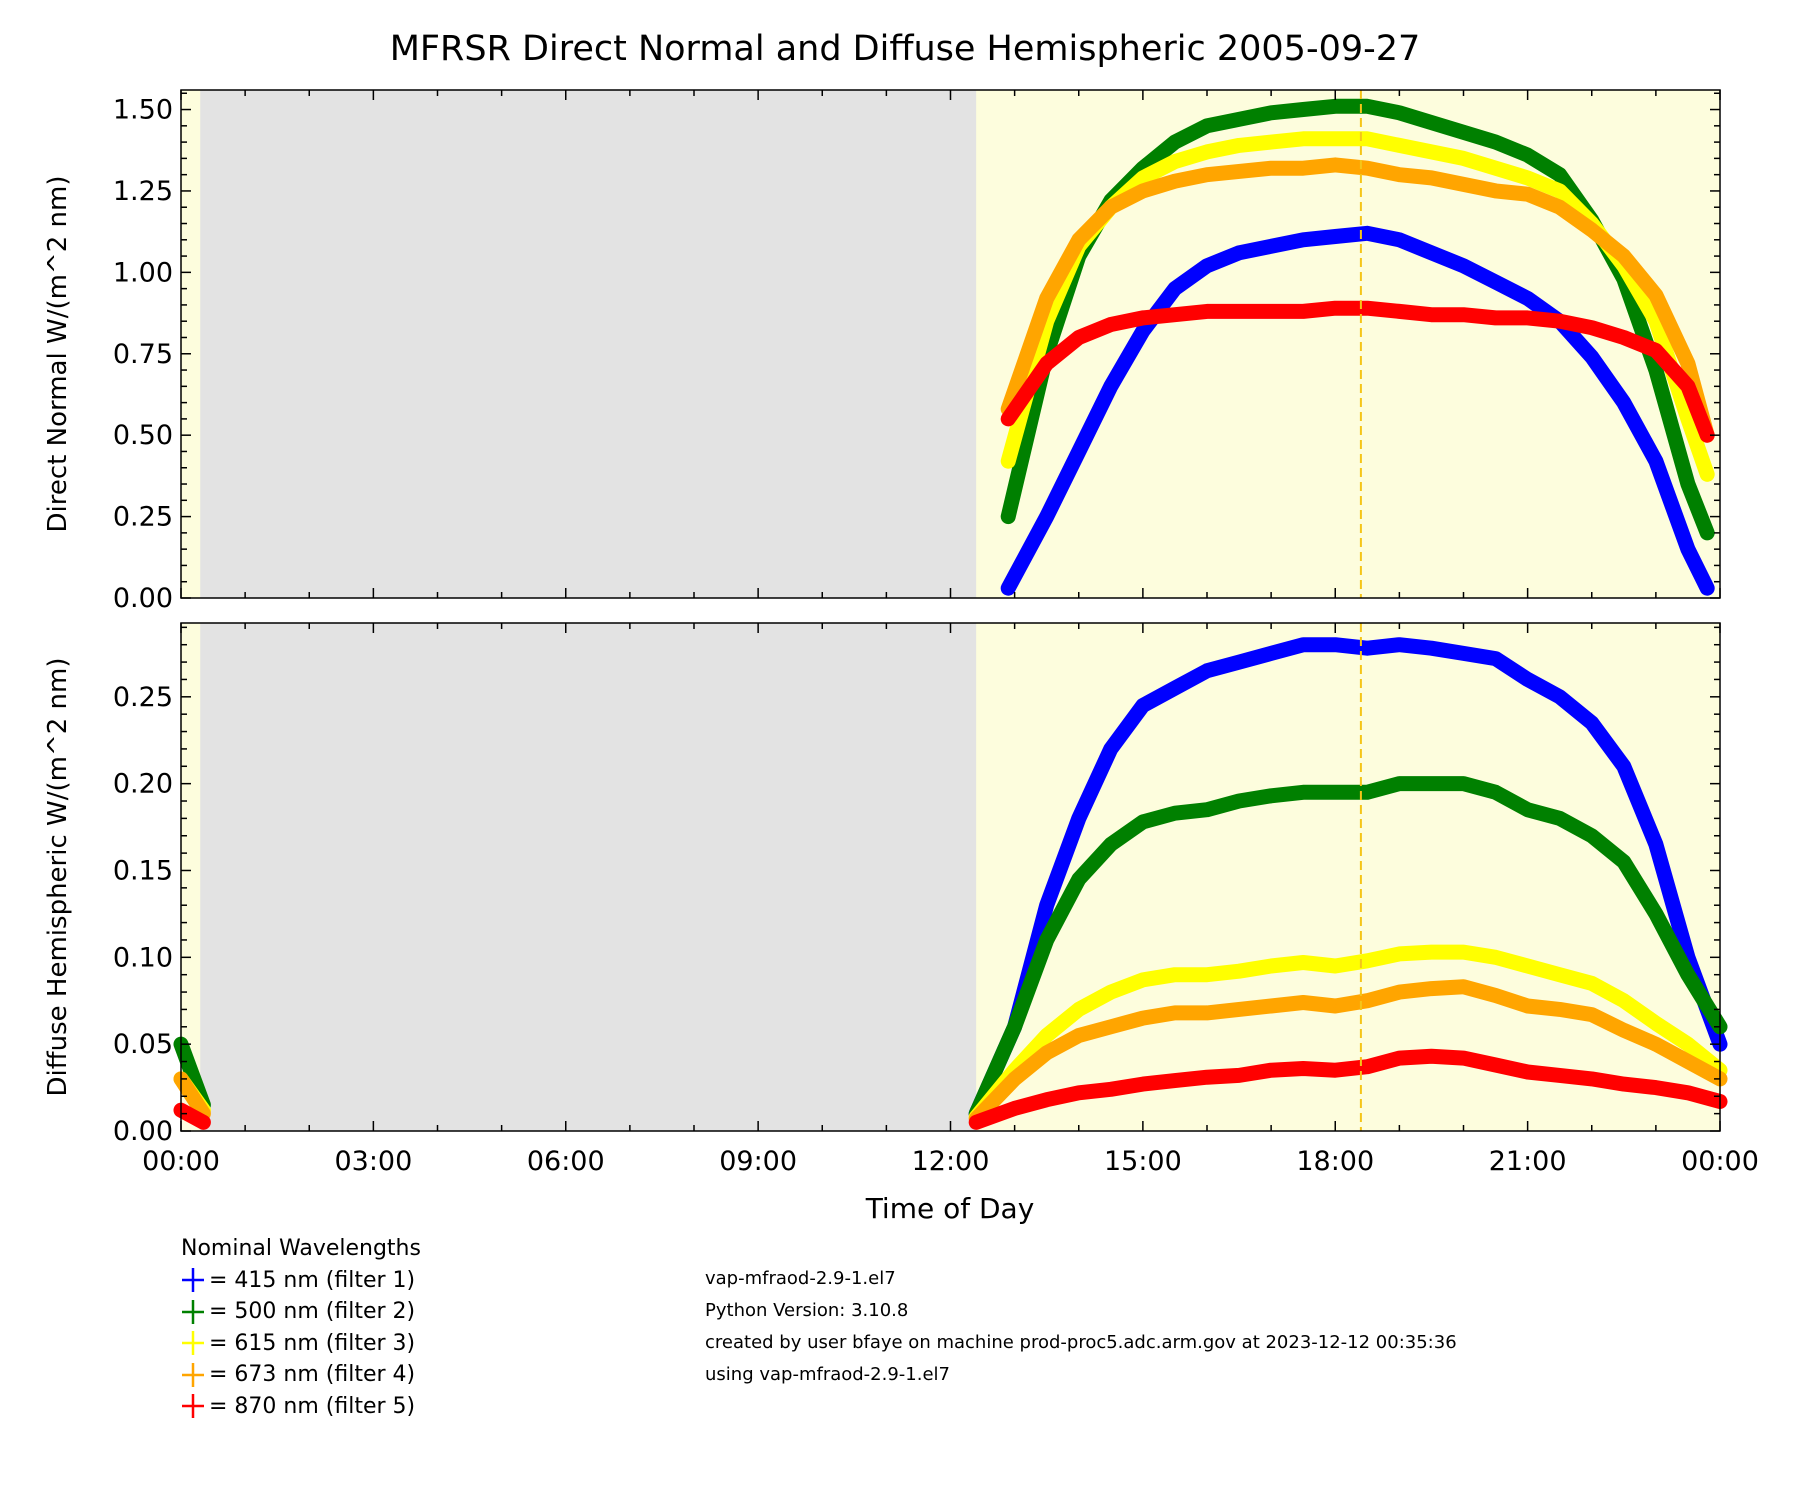 This screenshot has width=1800, height=1500. Describe the element at coordinates (143, 870) in the screenshot. I see `y-tick-label: 0.15` at that location.